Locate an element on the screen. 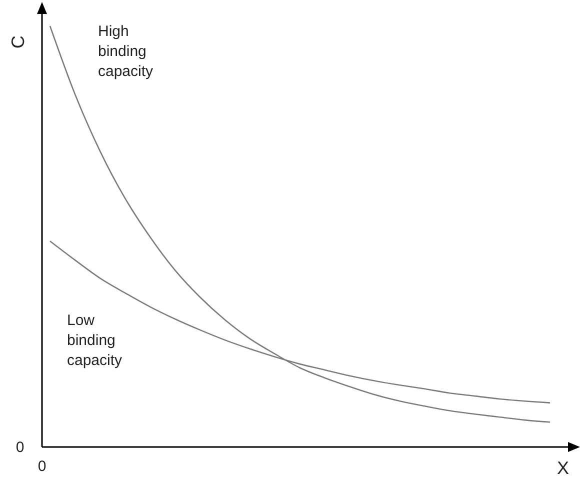 This screenshot has width=582, height=481. y-axis-title: C is located at coordinates (18, 42).